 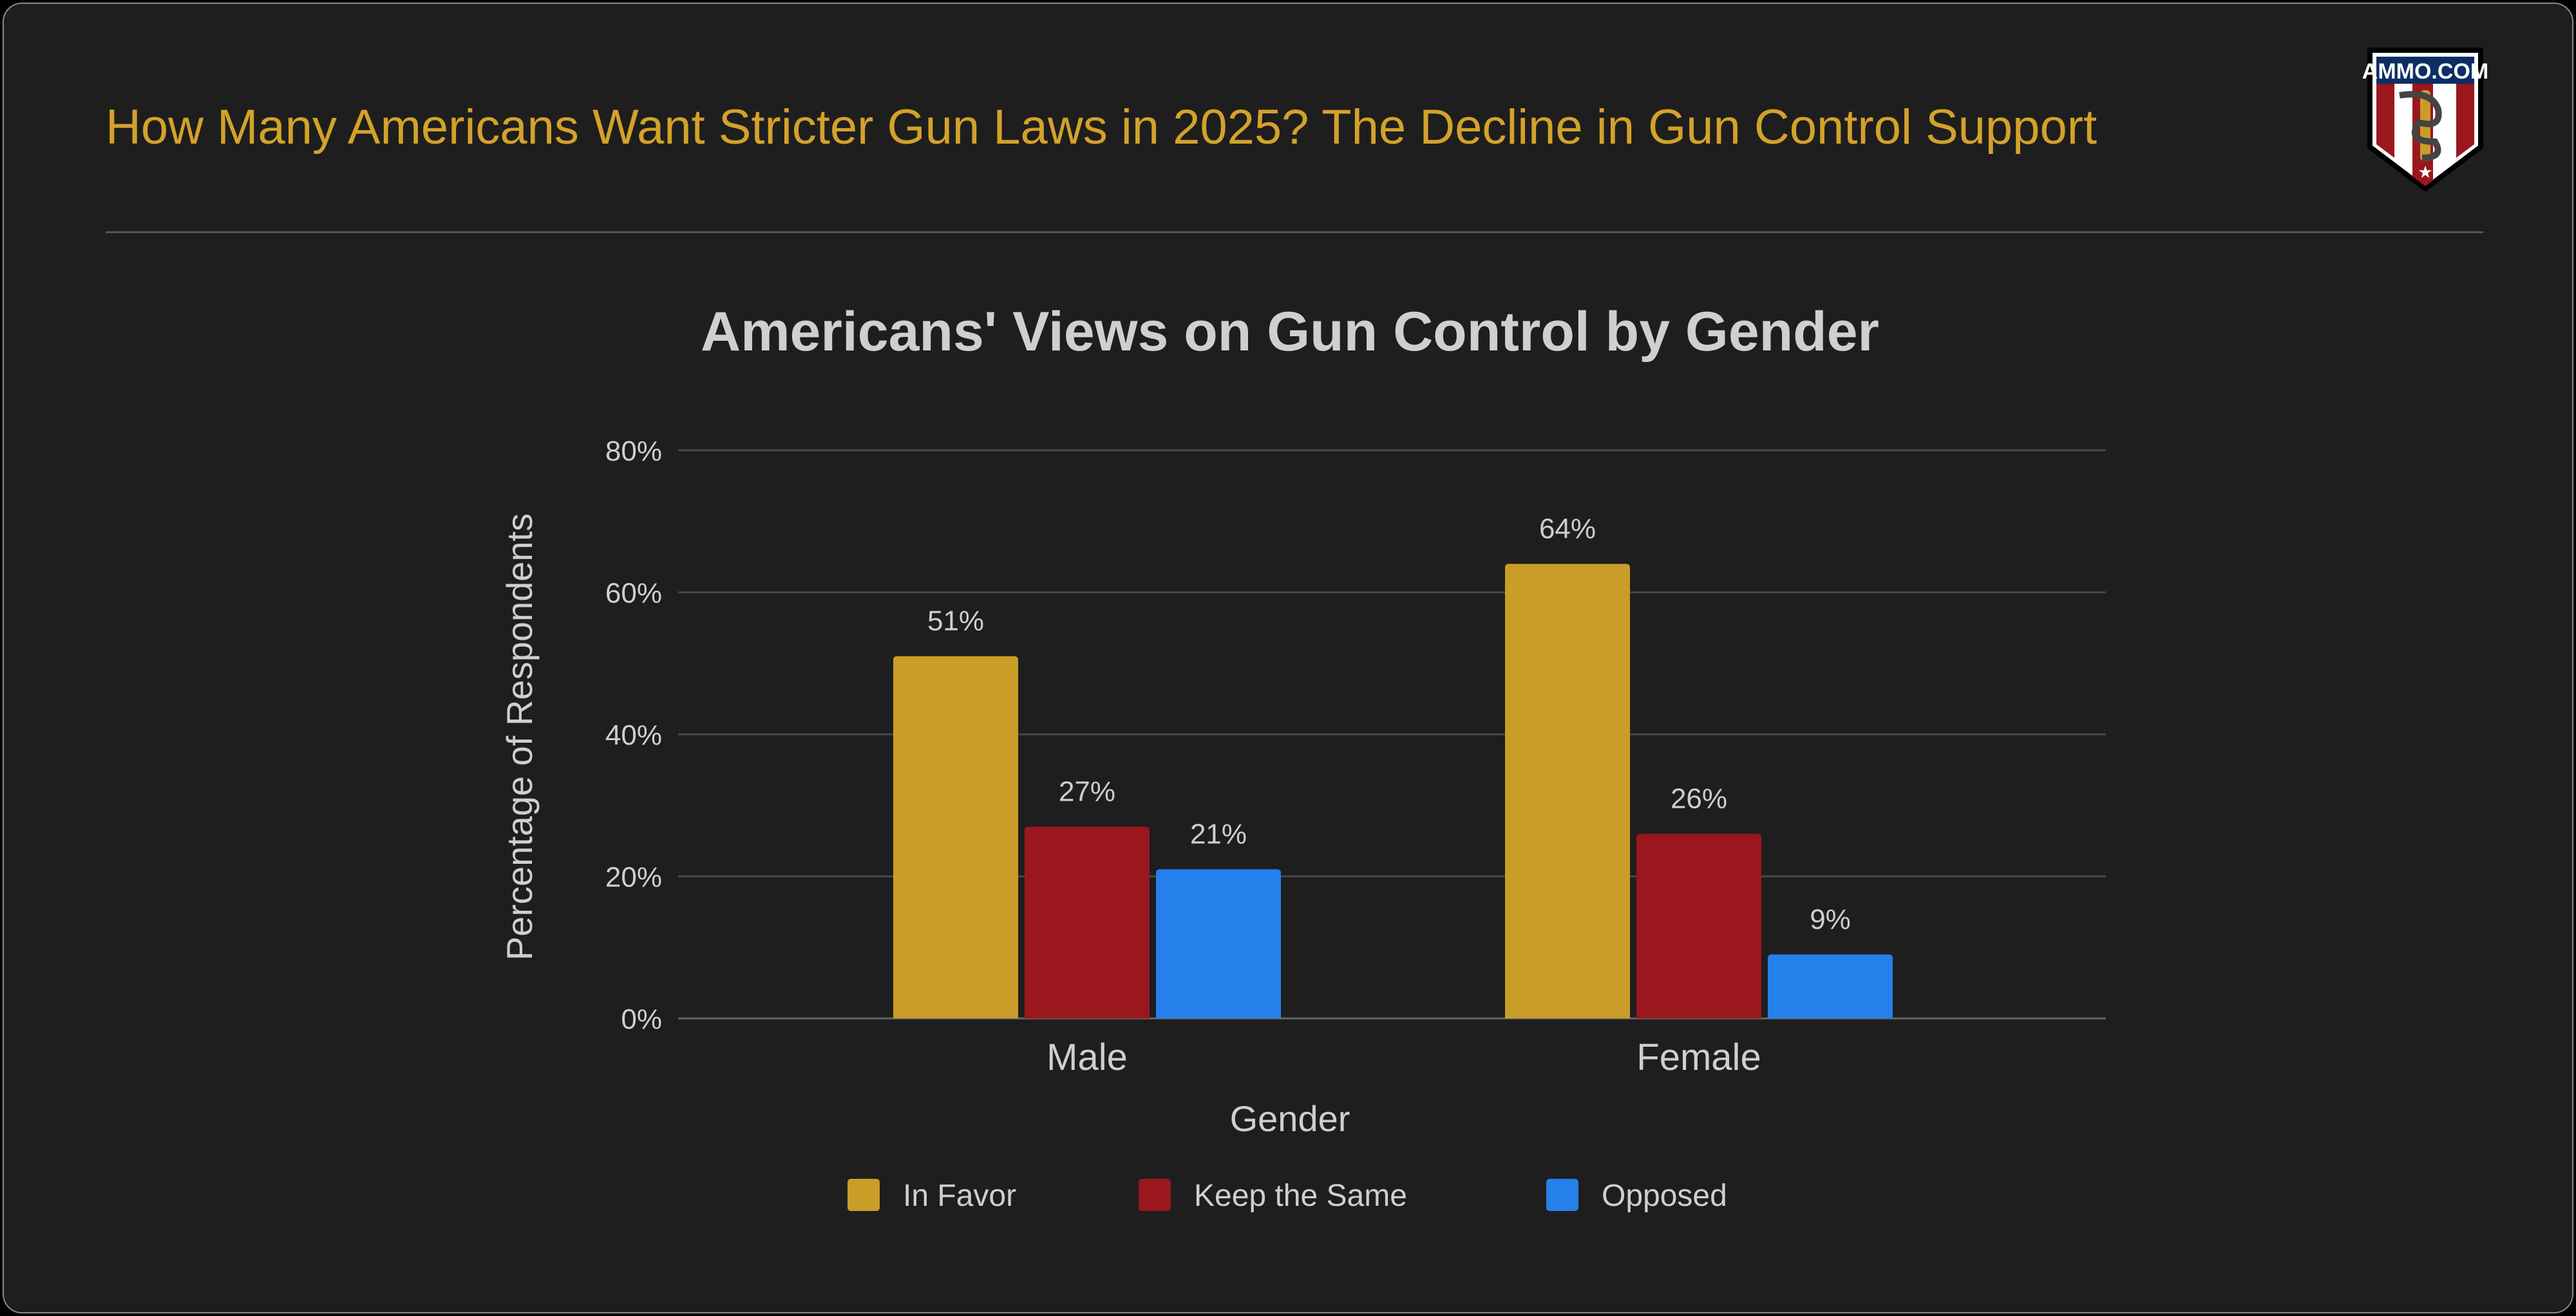 I want to click on ammo-com-logo: AMMO.COM ★, so click(x=2425, y=120).